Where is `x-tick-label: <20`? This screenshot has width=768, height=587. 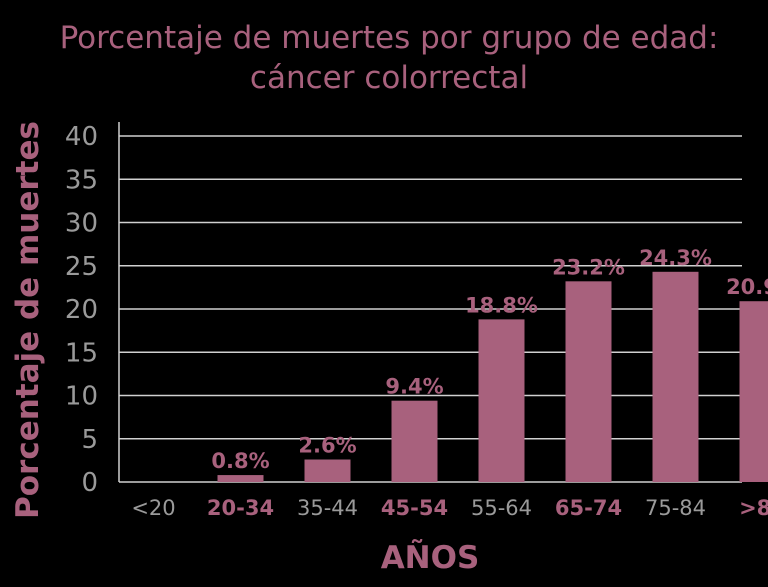
x-tick-label: <20 is located at coordinates (153, 508).